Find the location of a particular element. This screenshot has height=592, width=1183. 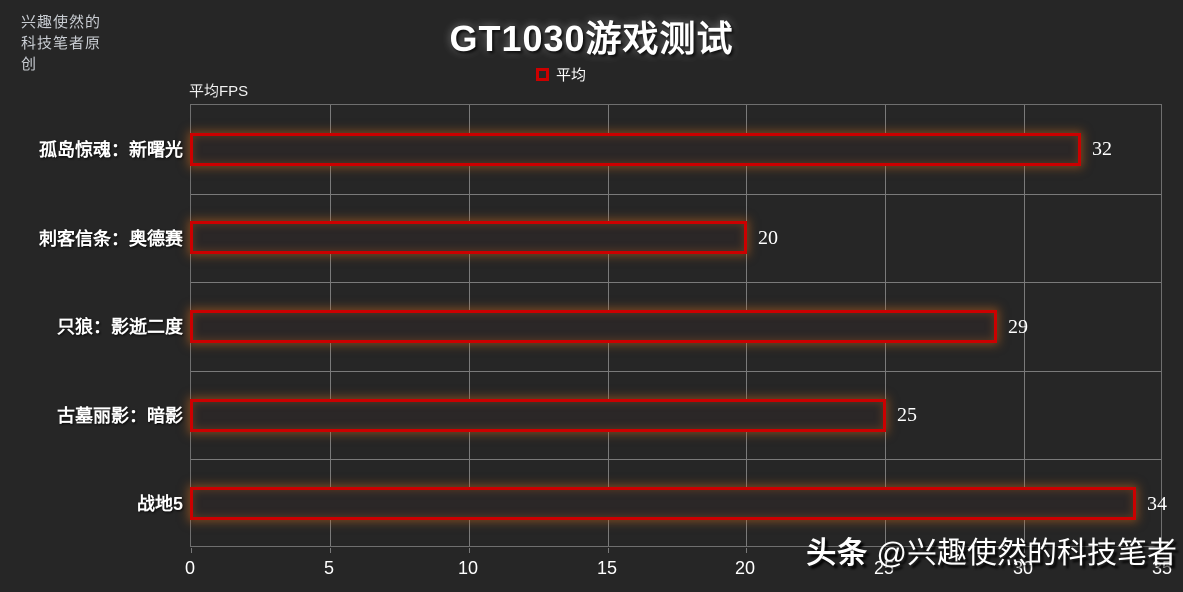

category-label: 孤岛惊魂：新曙光 is located at coordinates (111, 149).